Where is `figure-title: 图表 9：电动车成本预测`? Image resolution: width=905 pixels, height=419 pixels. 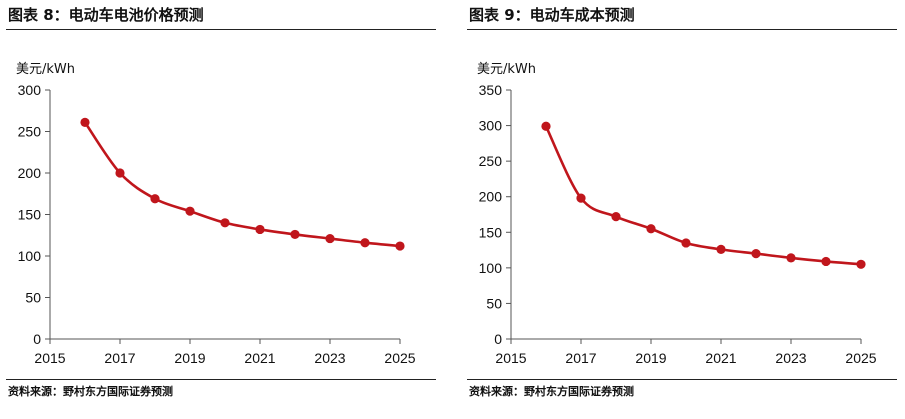 figure-title: 图表 9：电动车成本预测 is located at coordinates (552, 15).